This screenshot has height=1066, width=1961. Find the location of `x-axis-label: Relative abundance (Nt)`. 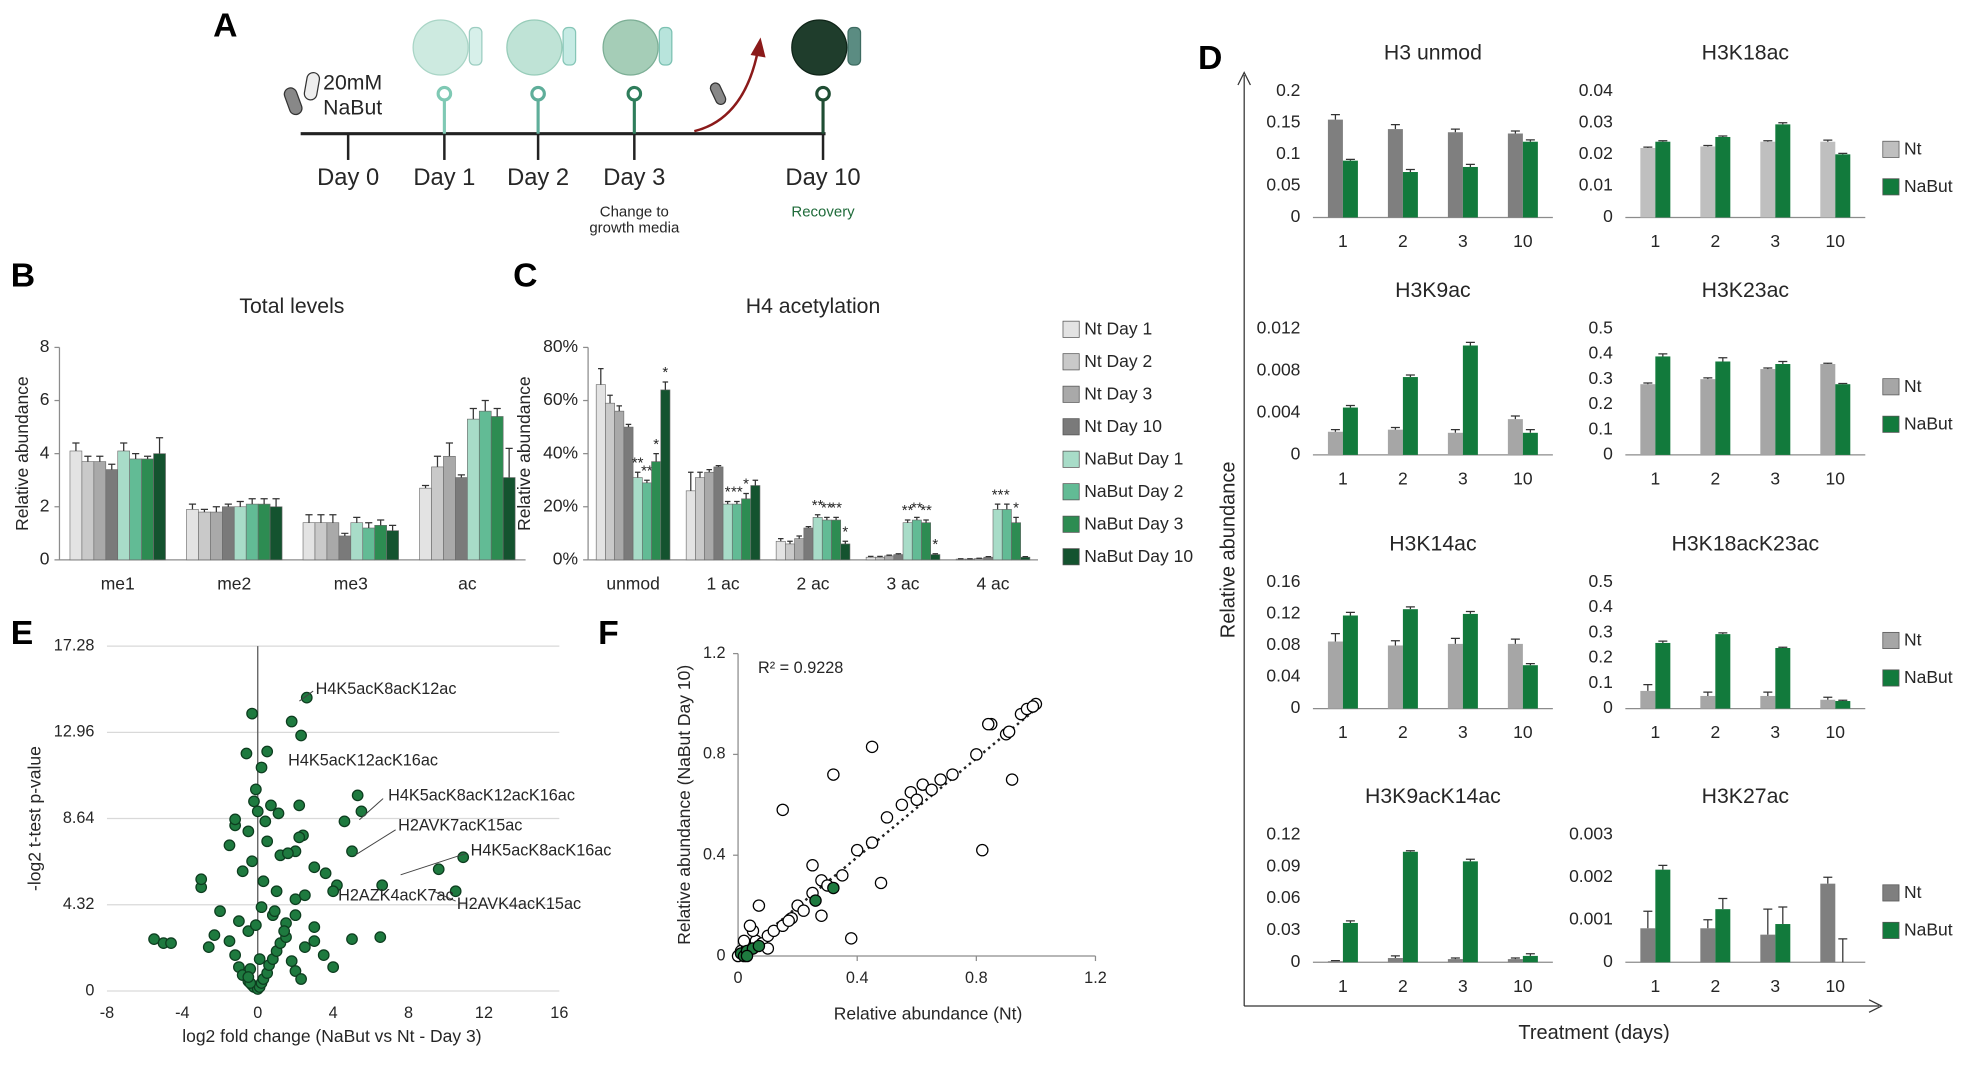

x-axis-label: Relative abundance (Nt) is located at coordinates (928, 1013).